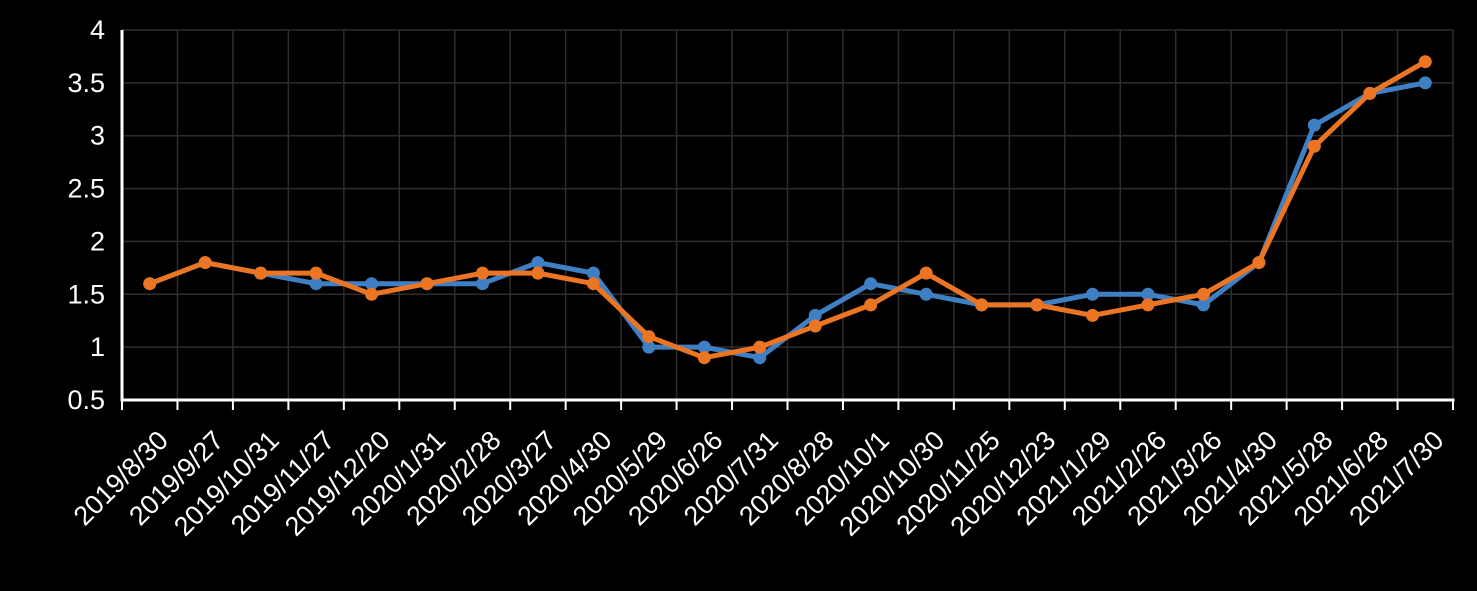 This screenshot has width=1477, height=591. I want to click on y-axis-label: 0.5, so click(86, 400).